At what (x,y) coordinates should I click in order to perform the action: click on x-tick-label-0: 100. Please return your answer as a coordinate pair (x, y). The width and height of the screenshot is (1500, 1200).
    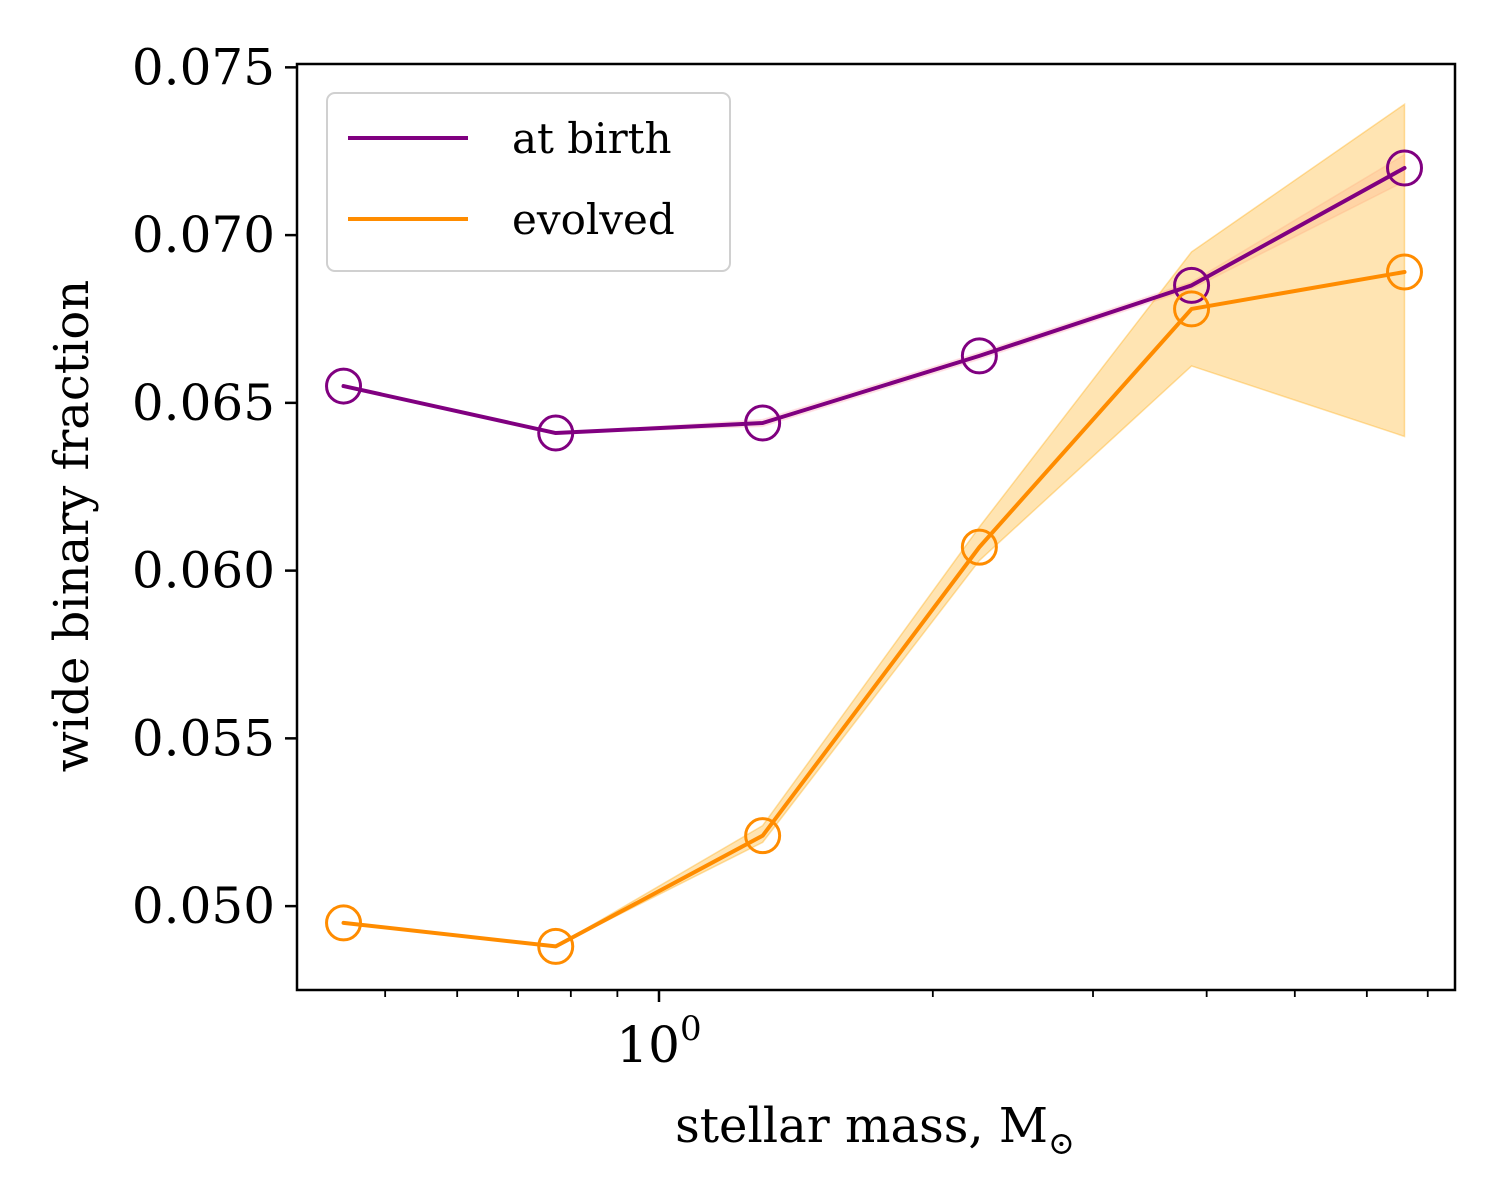
    Looking at the image, I should click on (658, 1041).